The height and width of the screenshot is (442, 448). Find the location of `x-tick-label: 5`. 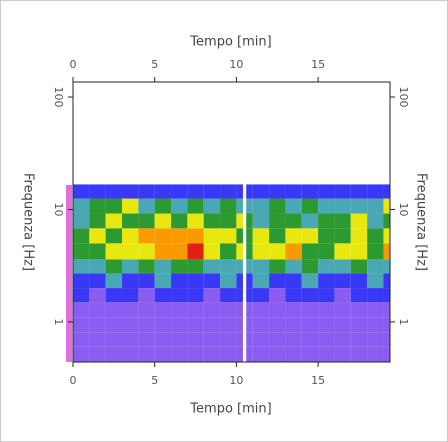

x-tick-label: 5 is located at coordinates (154, 380).